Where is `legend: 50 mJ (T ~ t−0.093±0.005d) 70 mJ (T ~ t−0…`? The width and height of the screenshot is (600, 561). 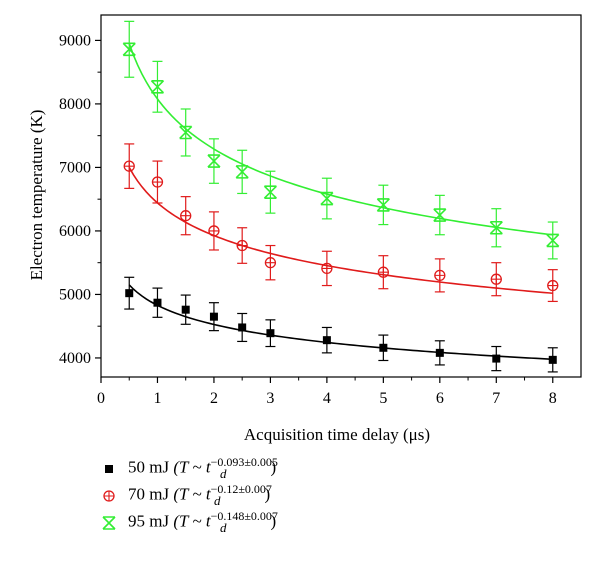
legend: 50 mJ (T ~ t−0.093±0.005d) 70 mJ (T ~ t−0… is located at coordinates (188, 495).